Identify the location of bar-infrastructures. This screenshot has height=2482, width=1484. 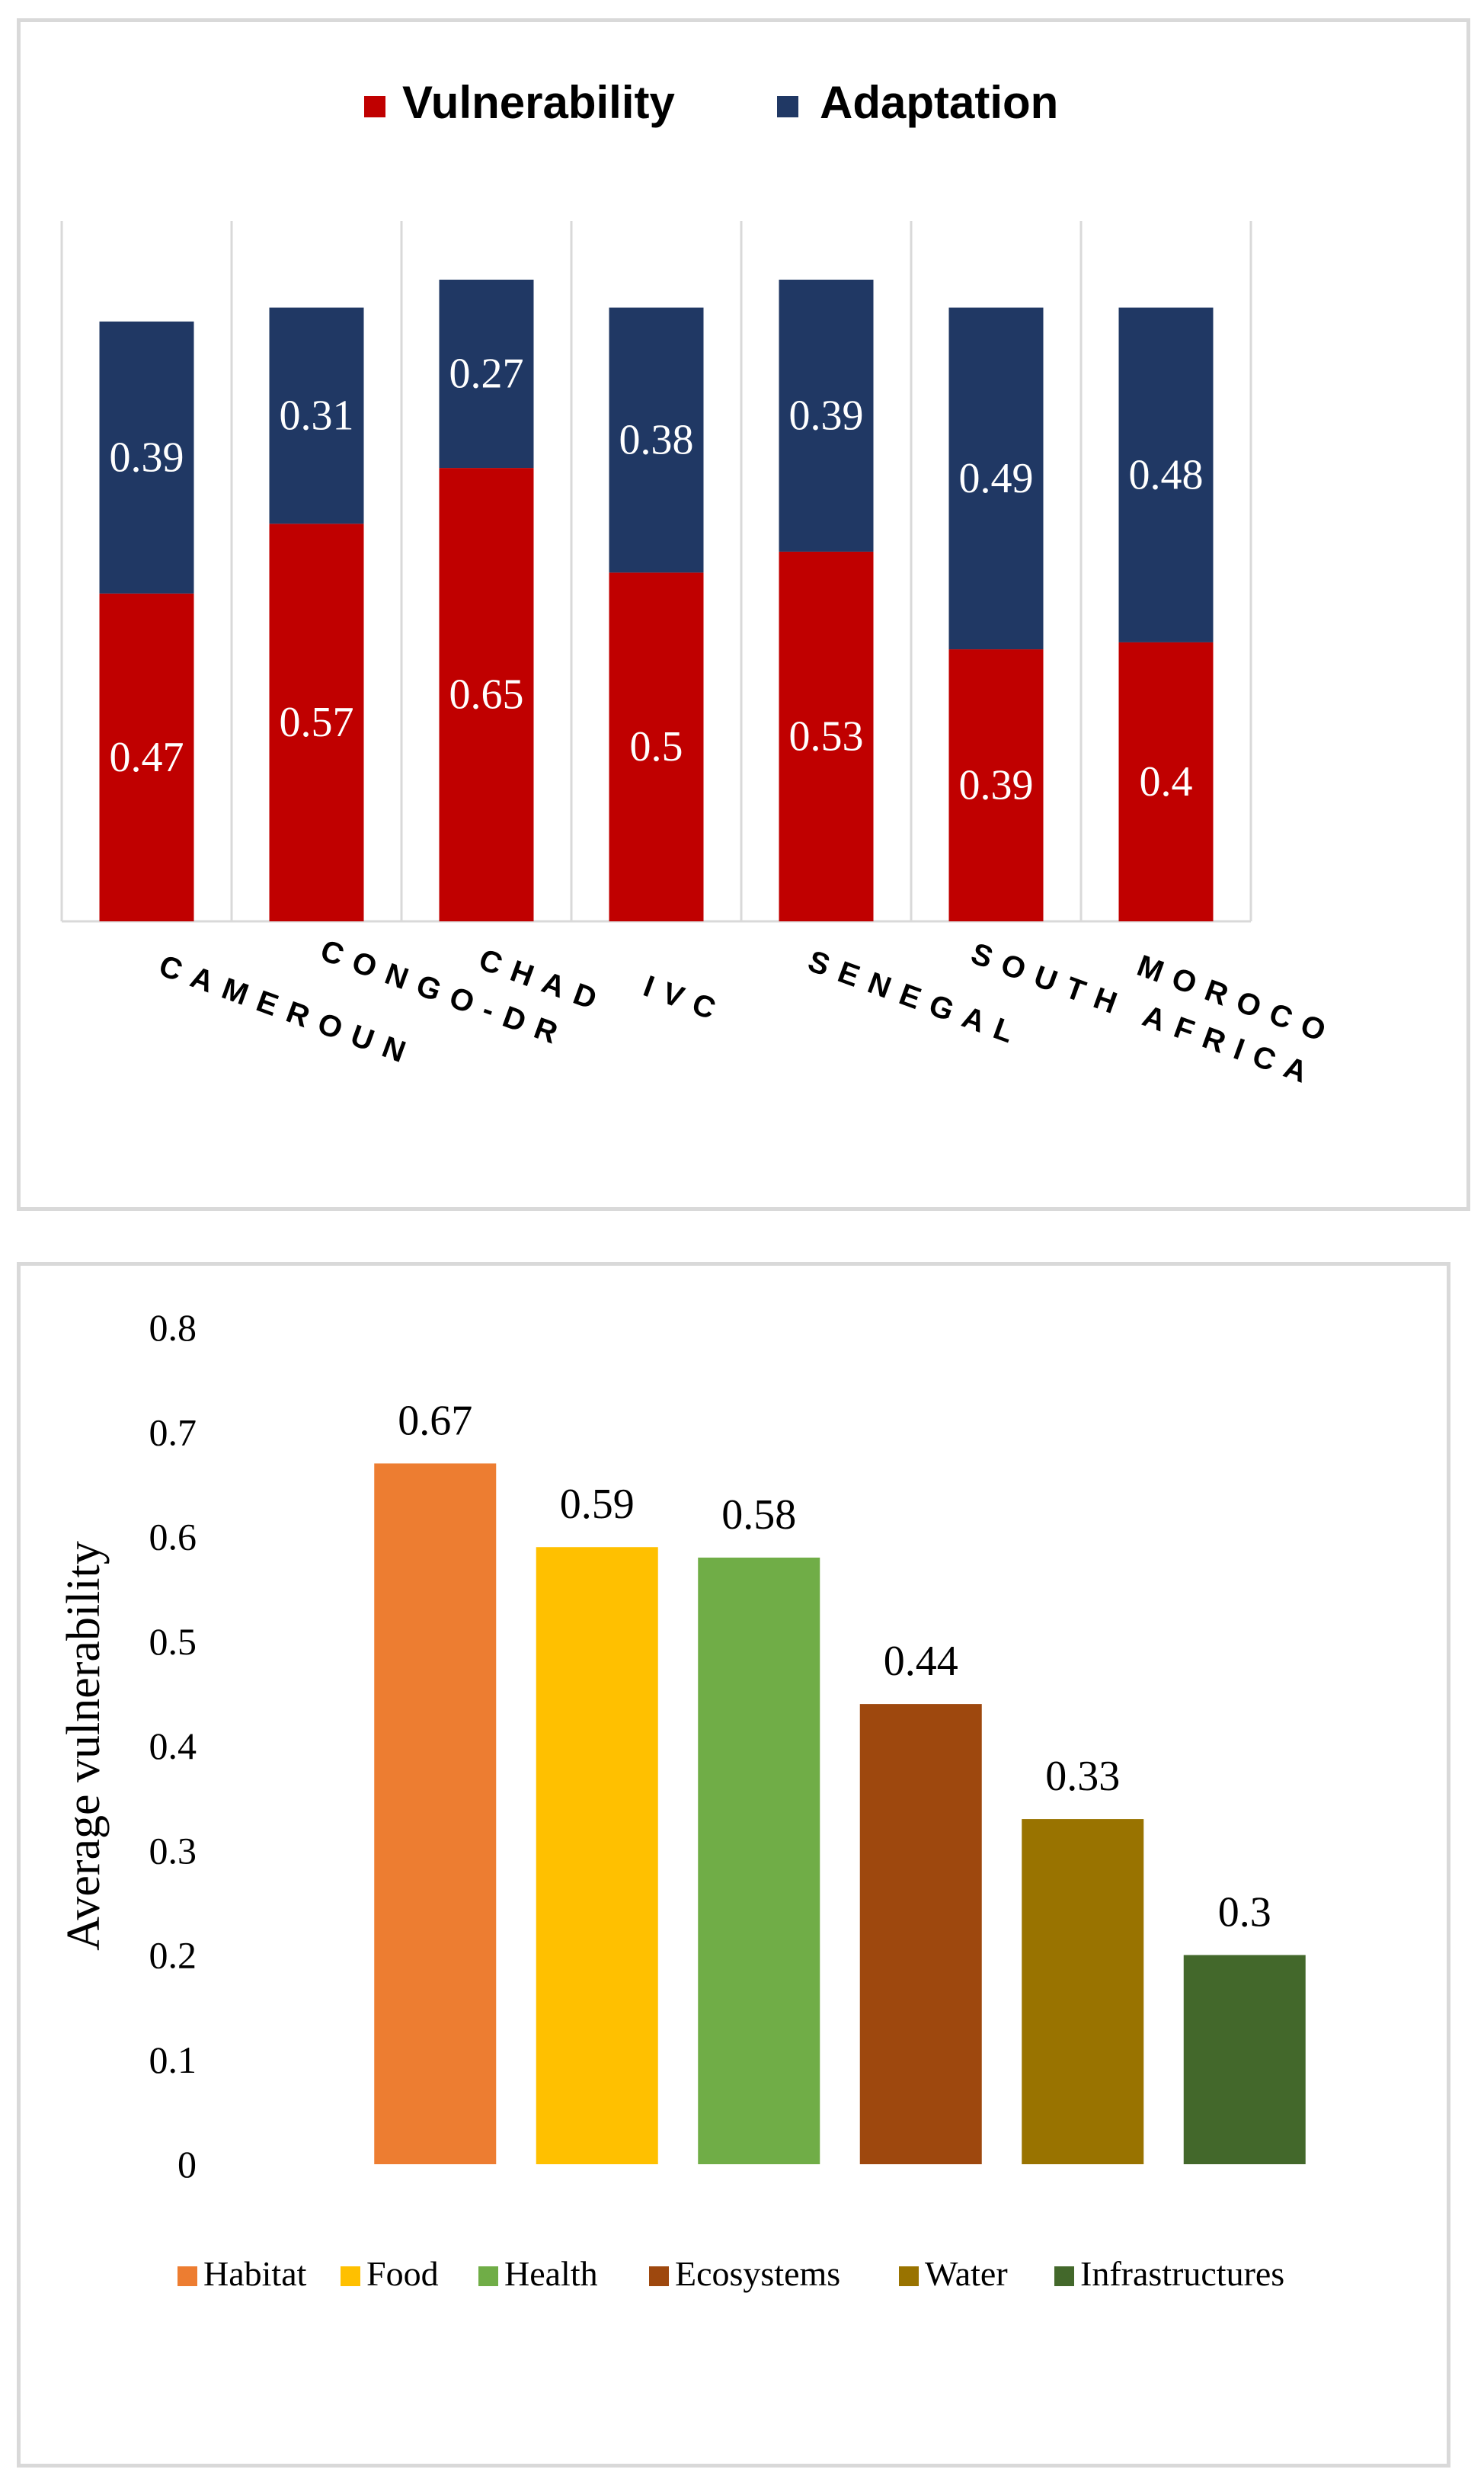
(1244, 2059).